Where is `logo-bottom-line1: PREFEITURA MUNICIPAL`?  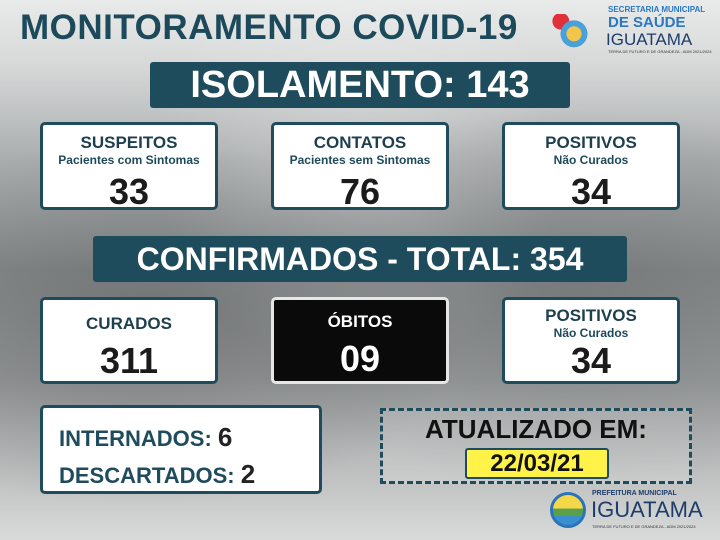
logo-bottom-line1: PREFEITURA MUNICIPAL is located at coordinates (634, 493).